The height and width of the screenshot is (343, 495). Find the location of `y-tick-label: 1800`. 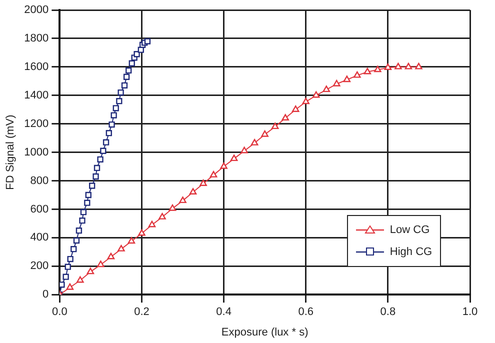

y-tick-label: 1800 is located at coordinates (36, 38).